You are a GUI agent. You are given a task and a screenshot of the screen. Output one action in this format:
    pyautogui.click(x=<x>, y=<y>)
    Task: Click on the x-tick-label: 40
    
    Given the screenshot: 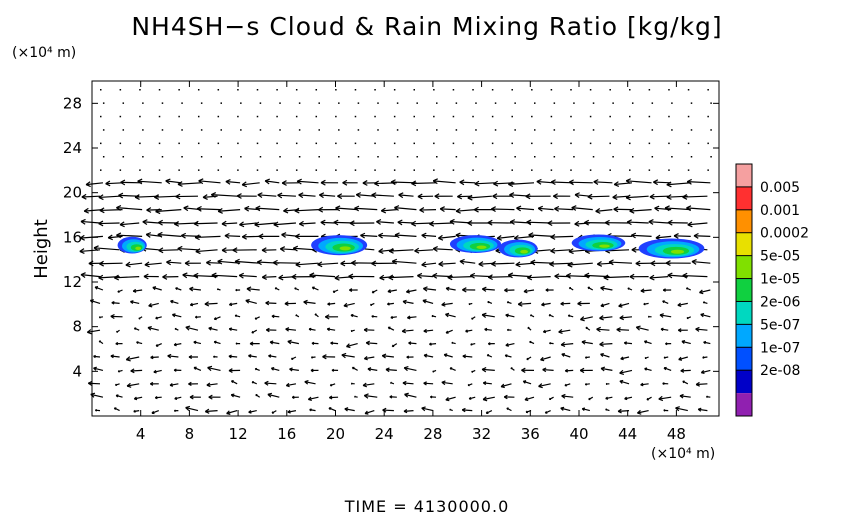 What is the action you would take?
    pyautogui.click(x=578, y=434)
    